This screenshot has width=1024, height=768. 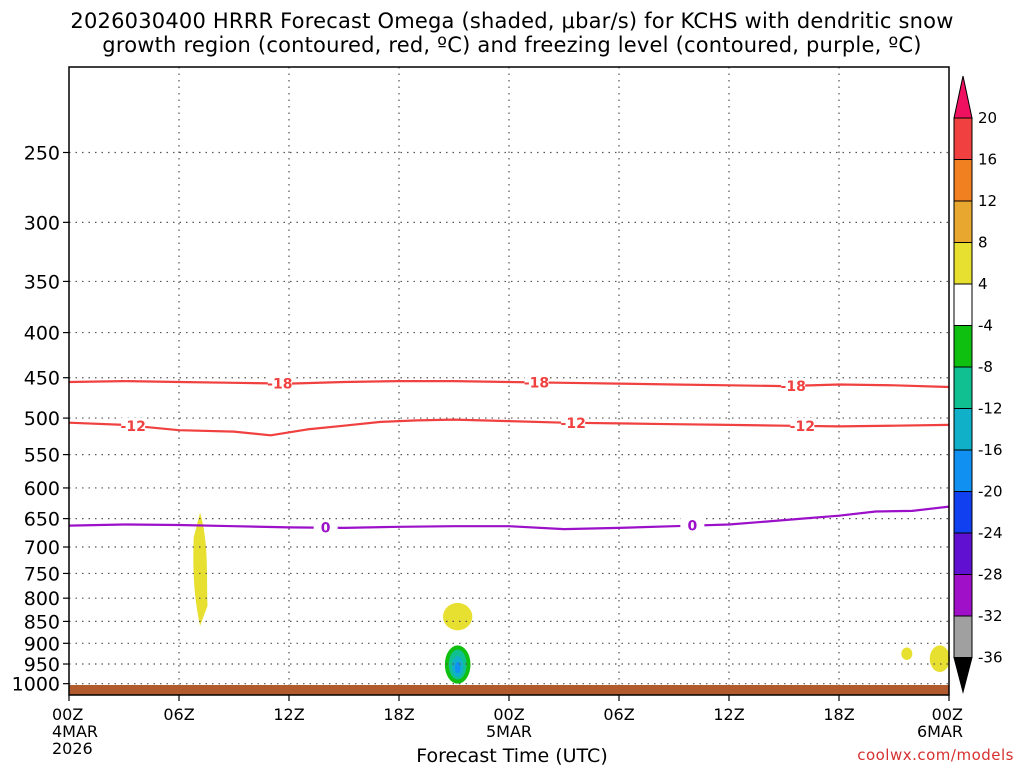 I want to click on y-tick-label-550: 550, so click(x=42, y=456).